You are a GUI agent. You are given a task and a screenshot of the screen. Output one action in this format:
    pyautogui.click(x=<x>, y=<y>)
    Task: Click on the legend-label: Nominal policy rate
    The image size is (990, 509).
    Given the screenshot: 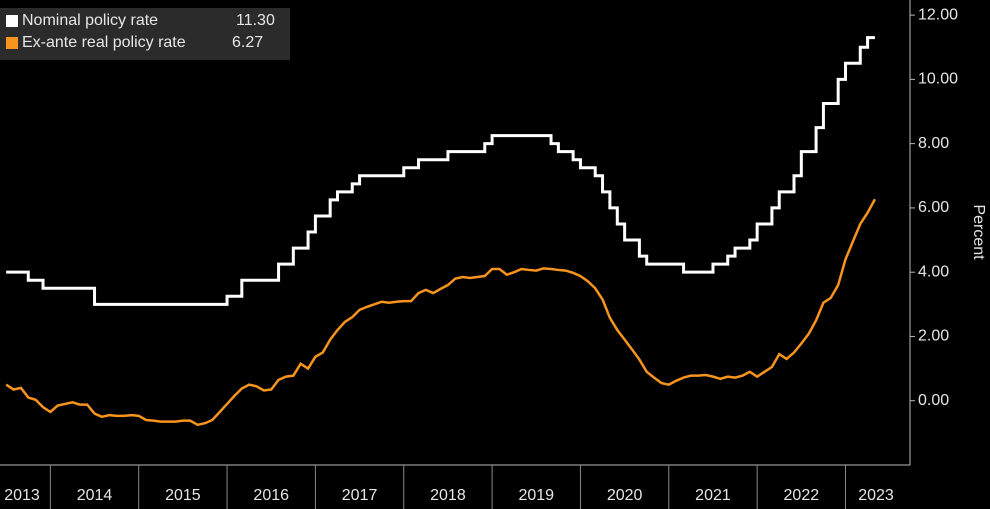 What is the action you would take?
    pyautogui.click(x=90, y=20)
    